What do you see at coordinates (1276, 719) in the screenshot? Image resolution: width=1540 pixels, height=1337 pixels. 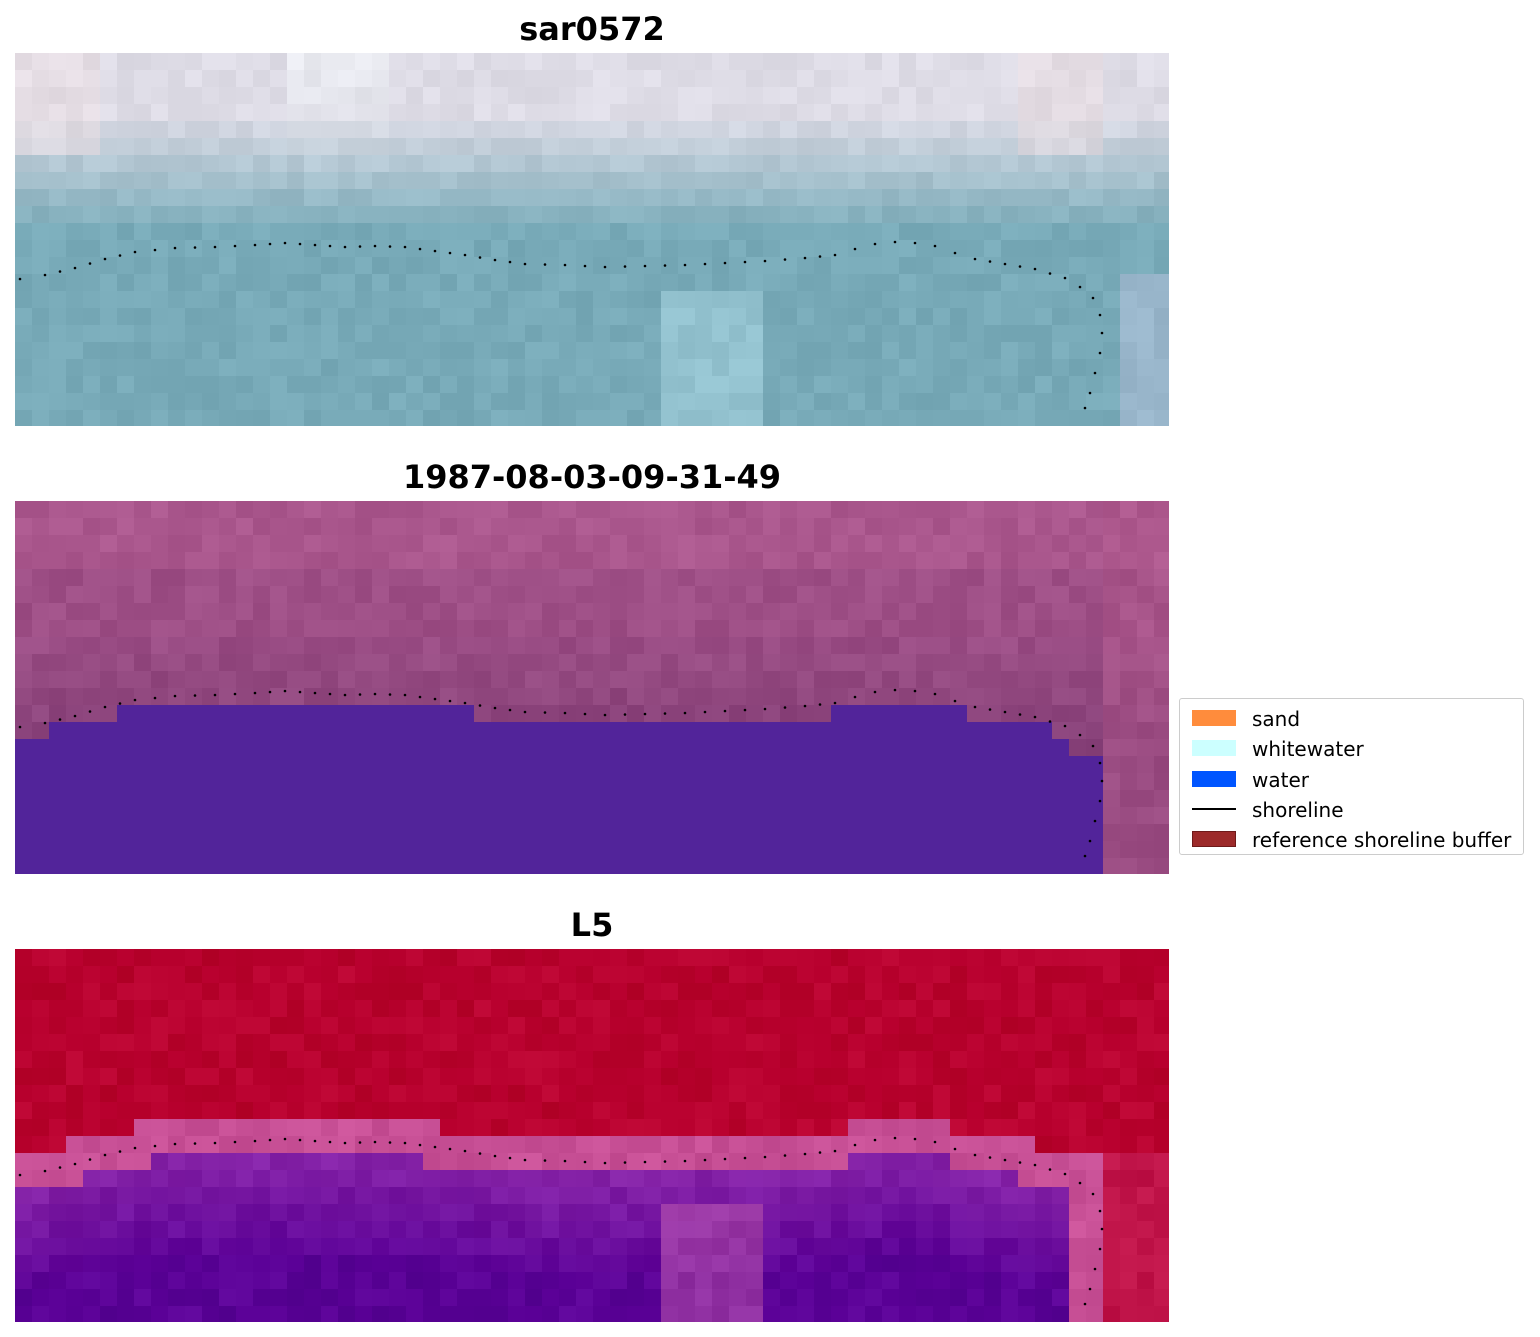 I see `legend-label-sand: sand` at bounding box center [1276, 719].